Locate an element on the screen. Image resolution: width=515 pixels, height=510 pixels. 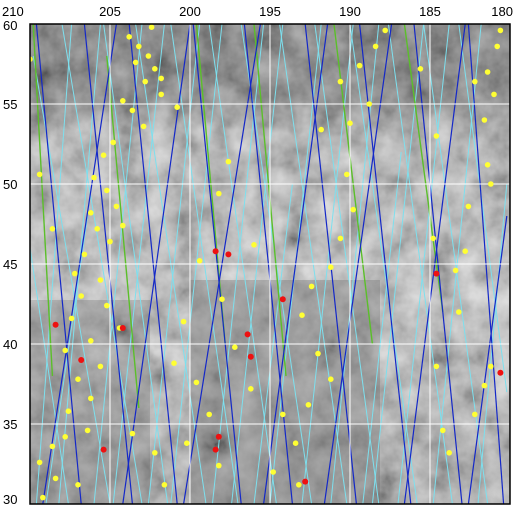
y-tick-label: 45 is located at coordinates (10, 264).